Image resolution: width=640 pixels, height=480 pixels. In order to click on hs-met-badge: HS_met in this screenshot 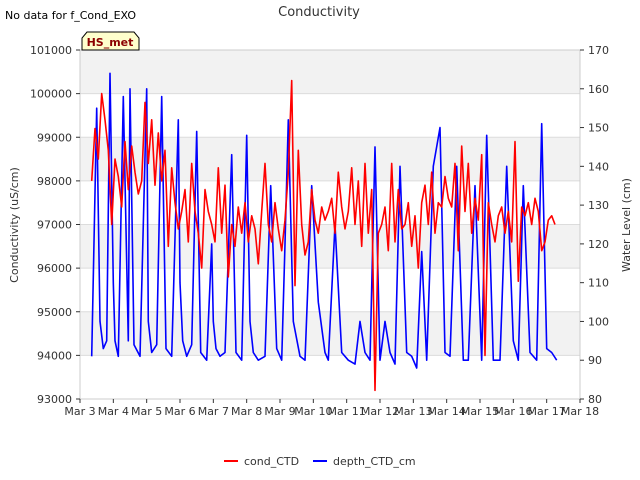, I will do `click(110, 41)`.